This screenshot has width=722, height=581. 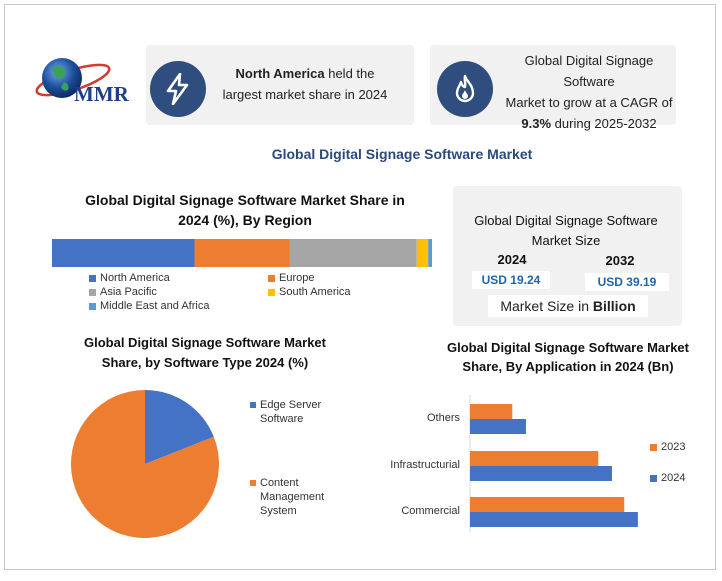 What do you see at coordinates (315, 292) in the screenshot?
I see `legend-label: South America` at bounding box center [315, 292].